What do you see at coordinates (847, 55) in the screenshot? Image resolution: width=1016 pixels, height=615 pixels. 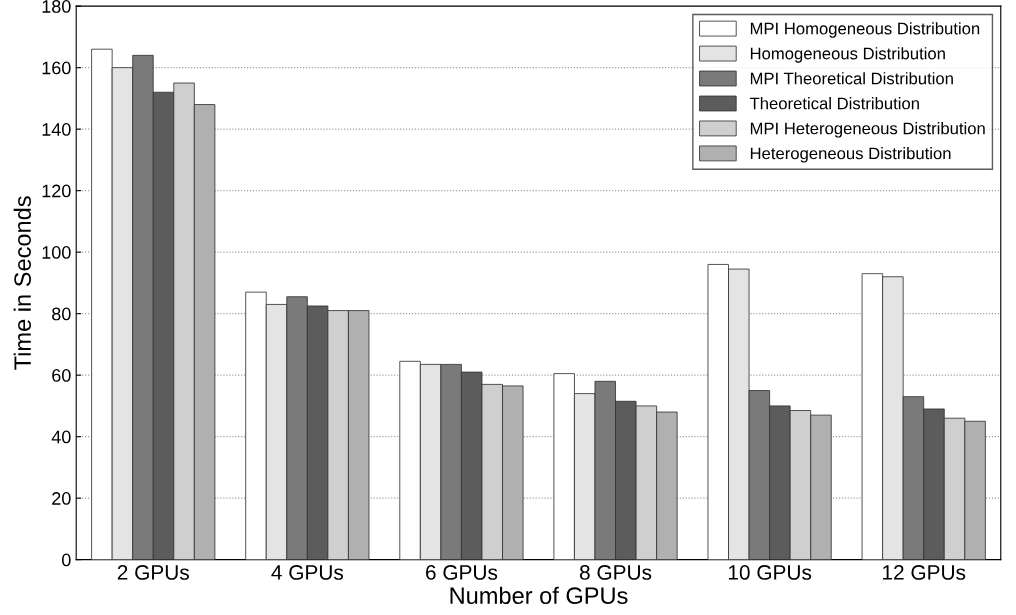 I see `legend-label: Homogeneous Distribution` at bounding box center [847, 55].